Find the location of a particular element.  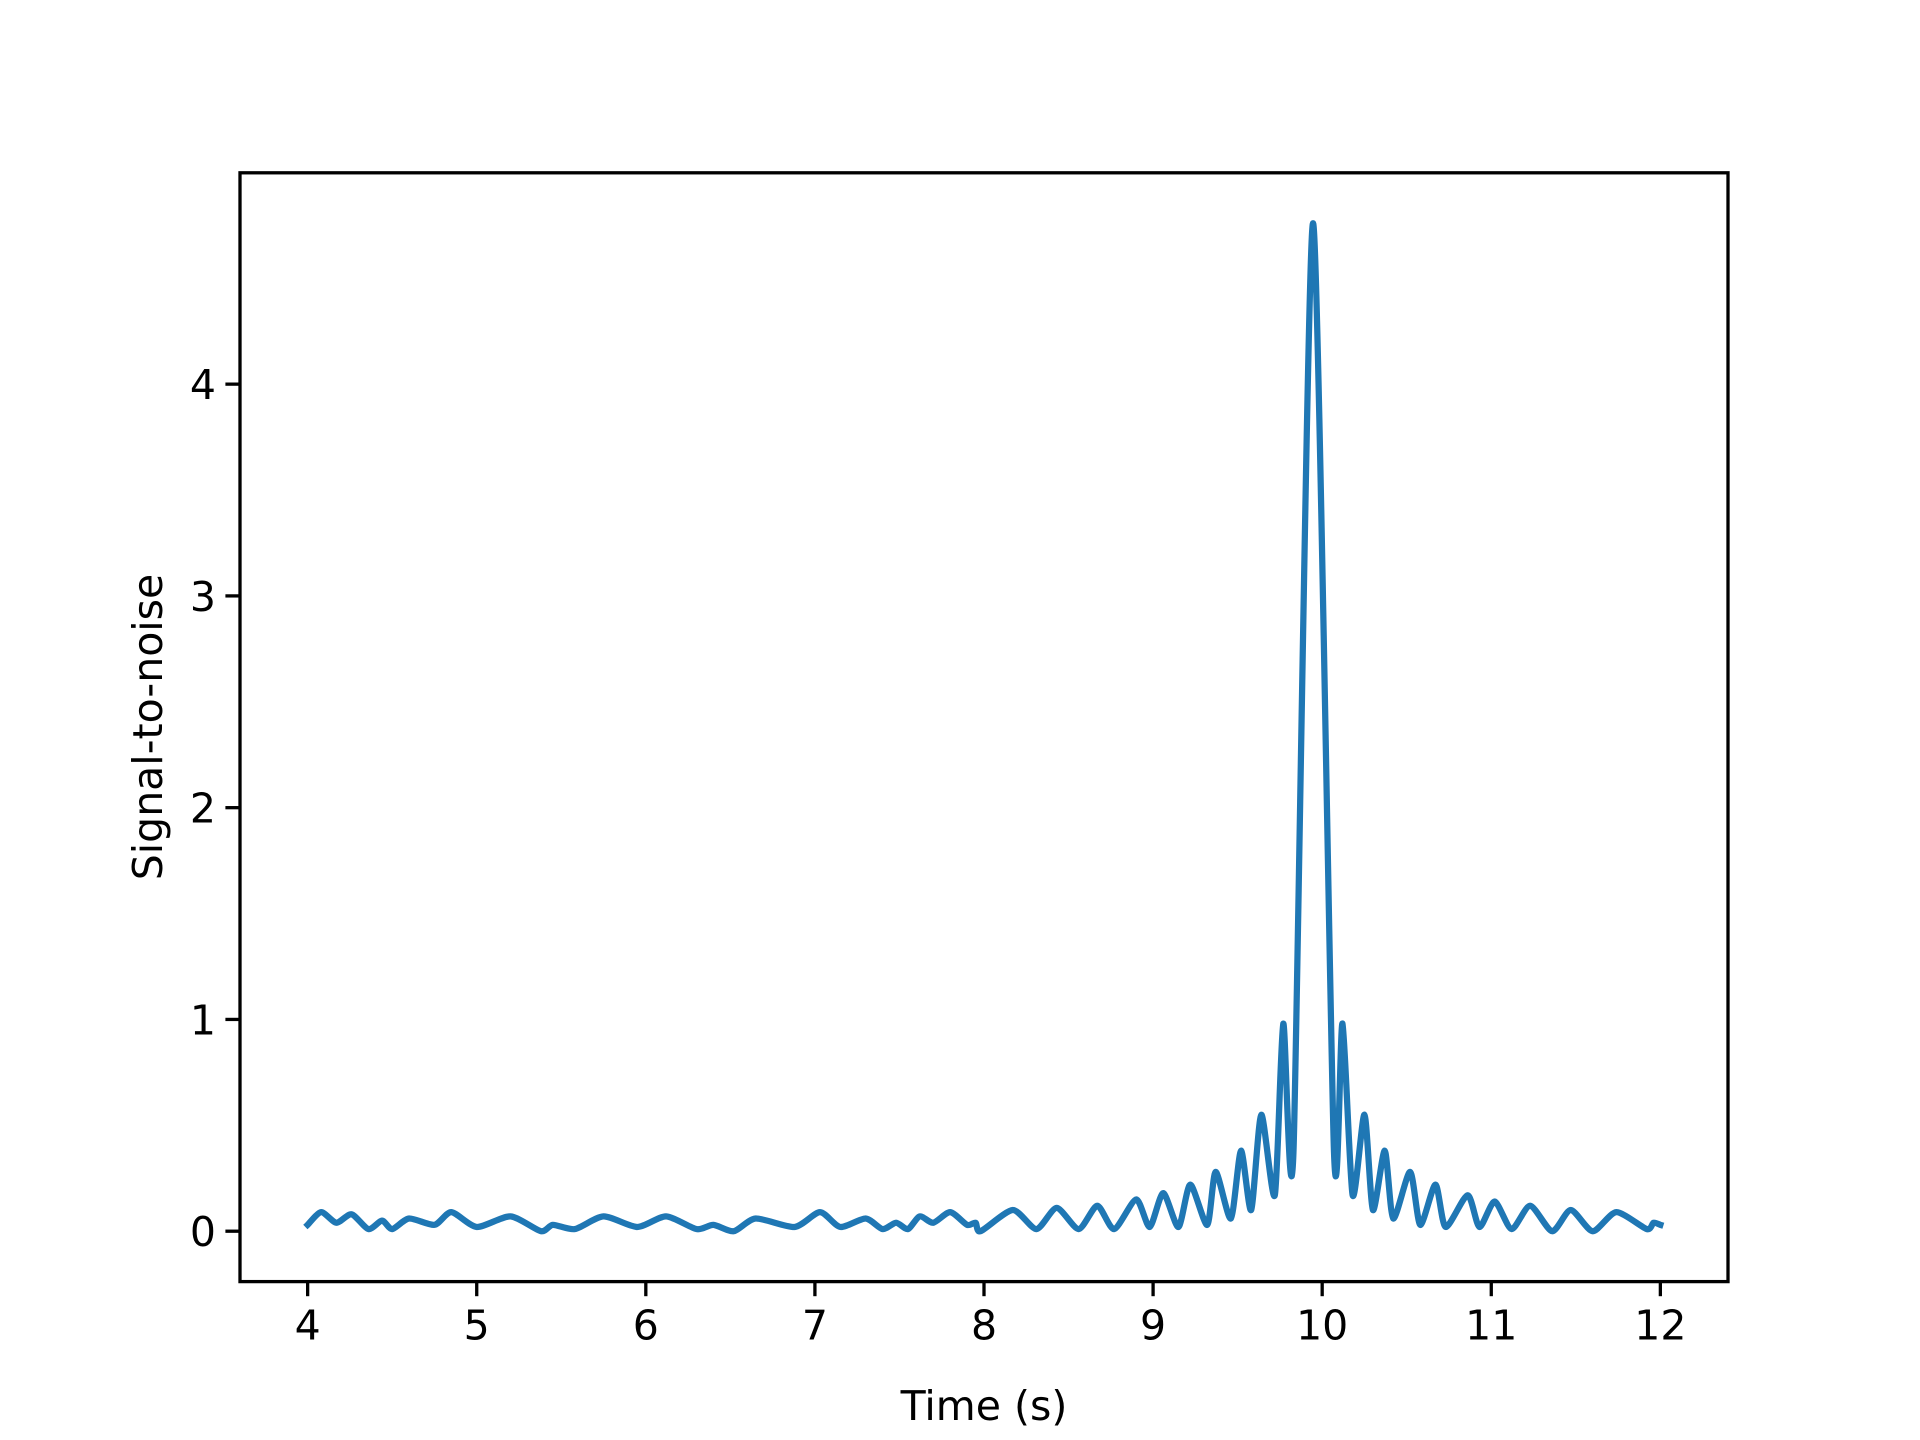

x-tick-label: 4 is located at coordinates (308, 1326).